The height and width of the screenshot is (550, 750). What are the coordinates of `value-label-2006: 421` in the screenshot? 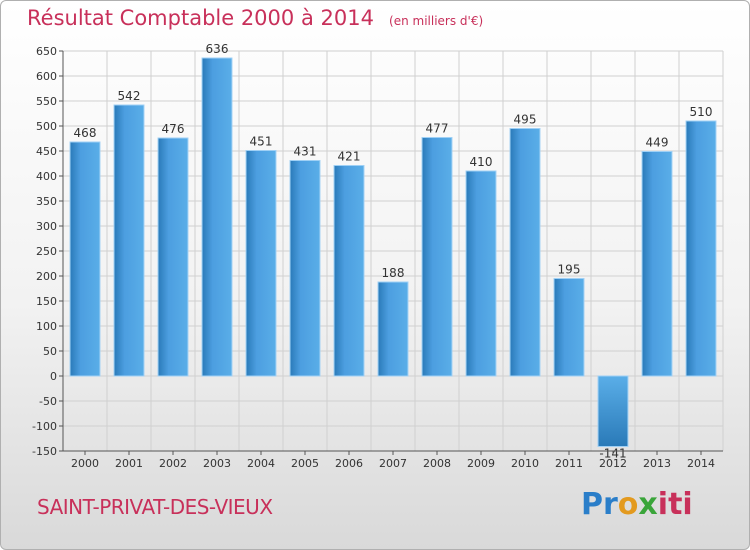 It's located at (349, 157).